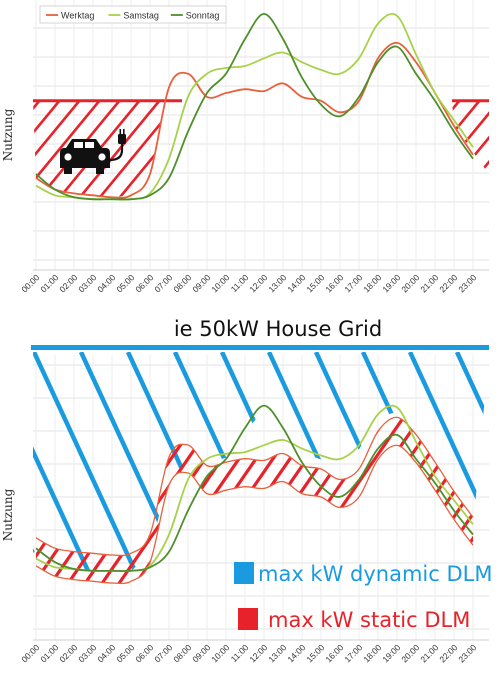 The height and width of the screenshot is (694, 502). I want to click on legend-label: Sonntag, so click(203, 16).